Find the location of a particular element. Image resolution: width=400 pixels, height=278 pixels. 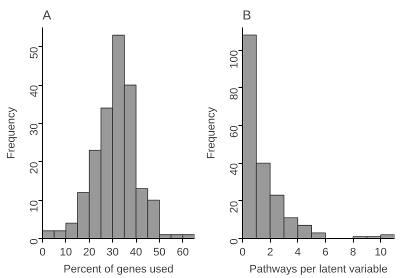

chart-title: B is located at coordinates (247, 15).